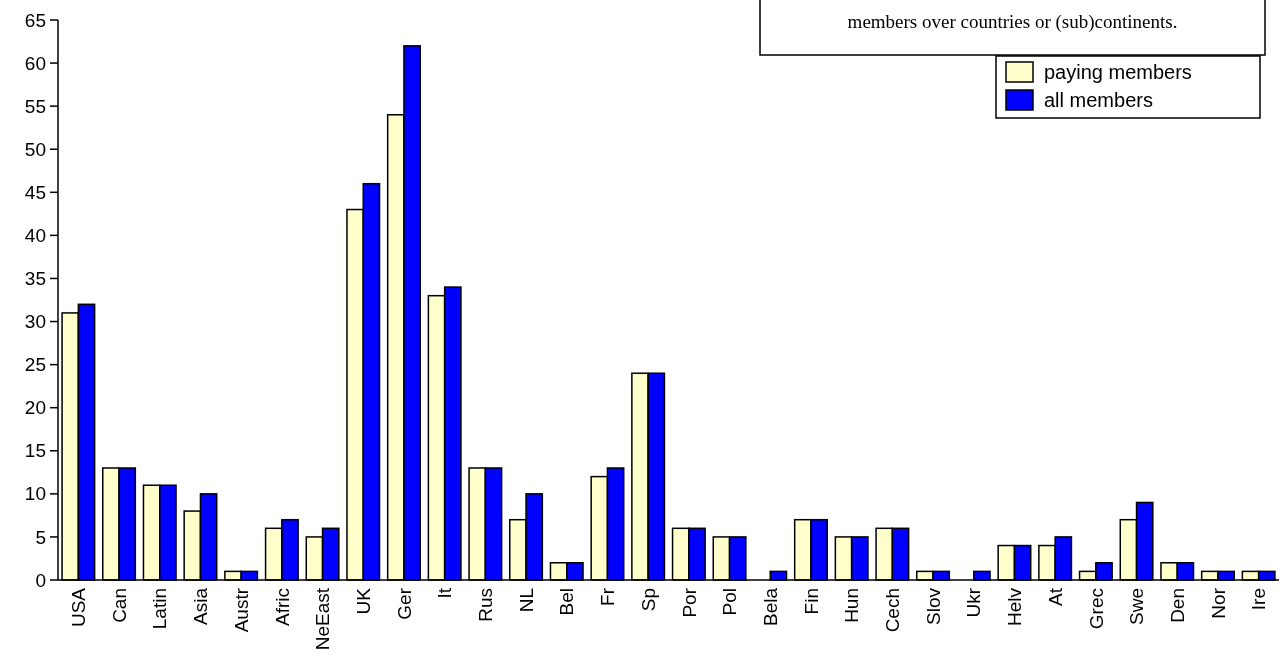 The height and width of the screenshot is (655, 1281). What do you see at coordinates (119, 605) in the screenshot?
I see `x-tick-label: Can` at bounding box center [119, 605].